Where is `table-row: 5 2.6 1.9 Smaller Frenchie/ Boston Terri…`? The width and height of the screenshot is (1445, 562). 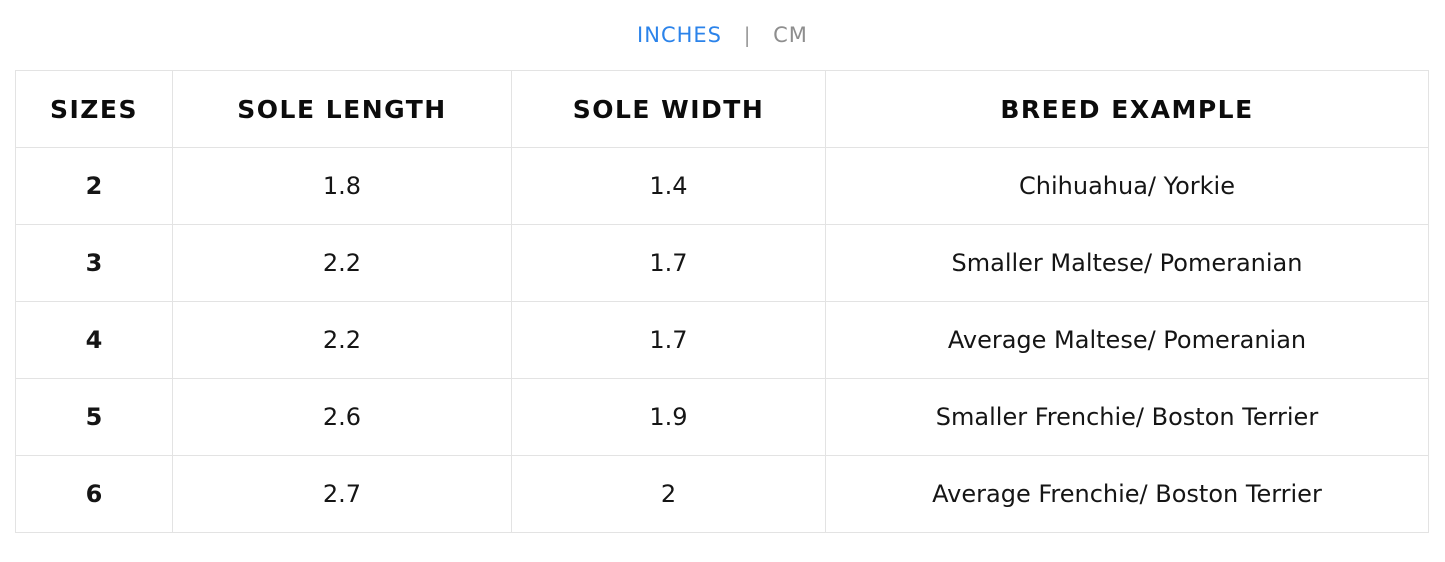
table-row: 5 2.6 1.9 Smaller Frenchie/ Boston Terri… is located at coordinates (722, 417).